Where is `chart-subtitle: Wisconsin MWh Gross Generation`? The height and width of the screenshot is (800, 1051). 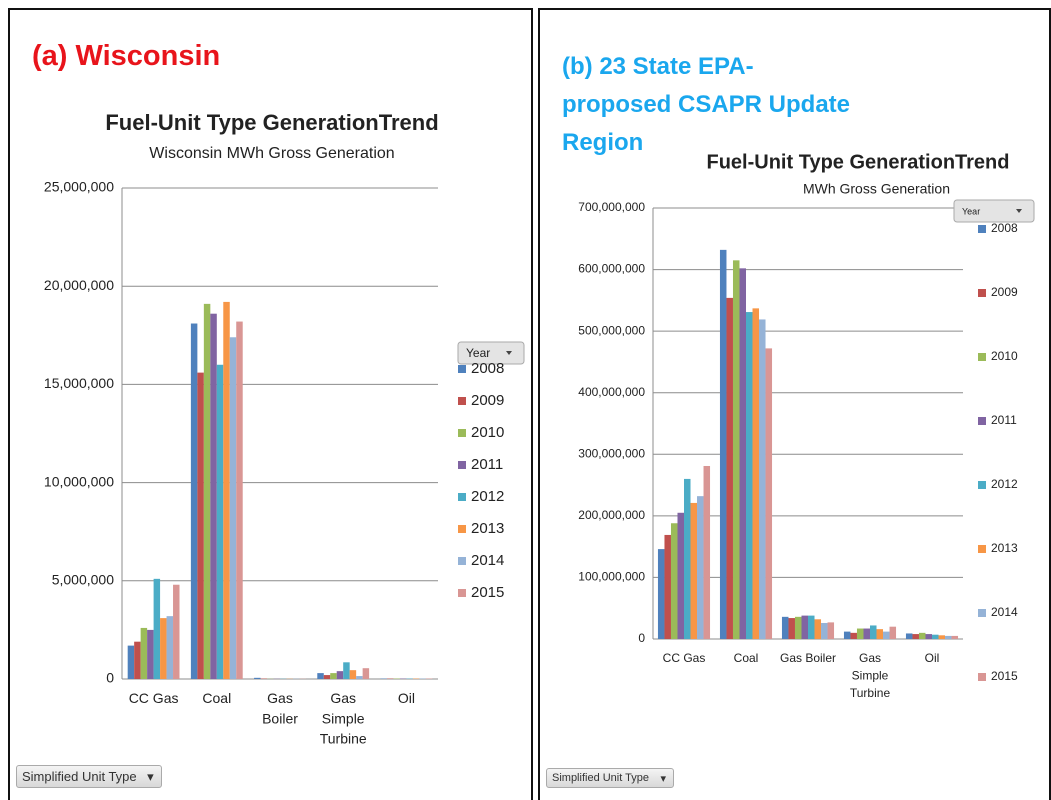
chart-subtitle: Wisconsin MWh Gross Generation is located at coordinates (271, 153).